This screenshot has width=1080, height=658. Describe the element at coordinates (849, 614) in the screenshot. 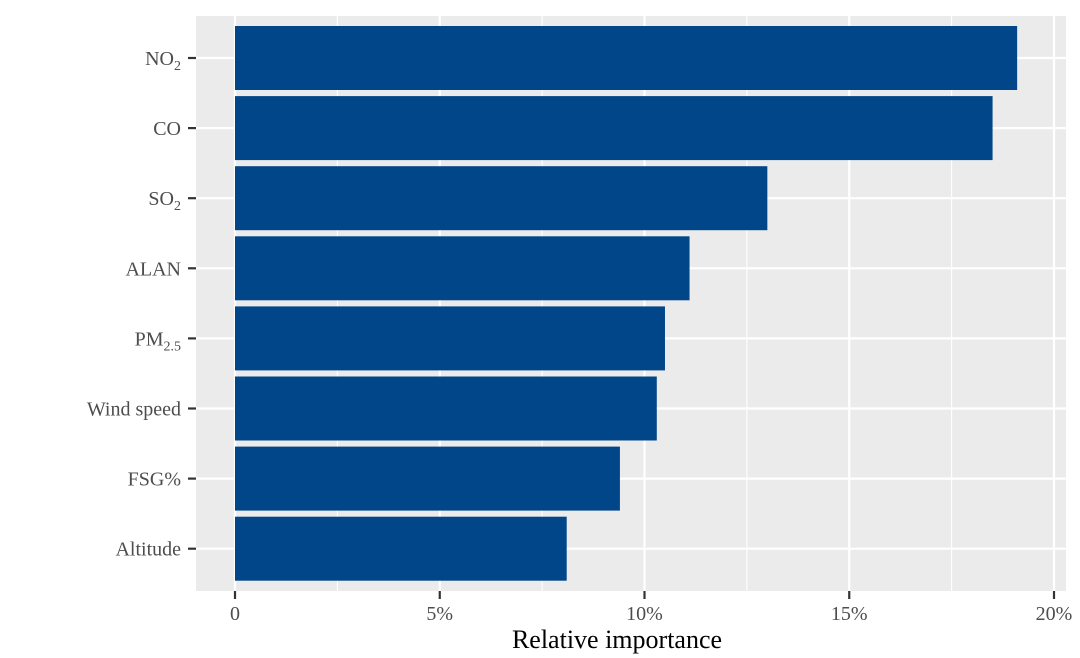

I see `x-tick-label: 15%` at that location.